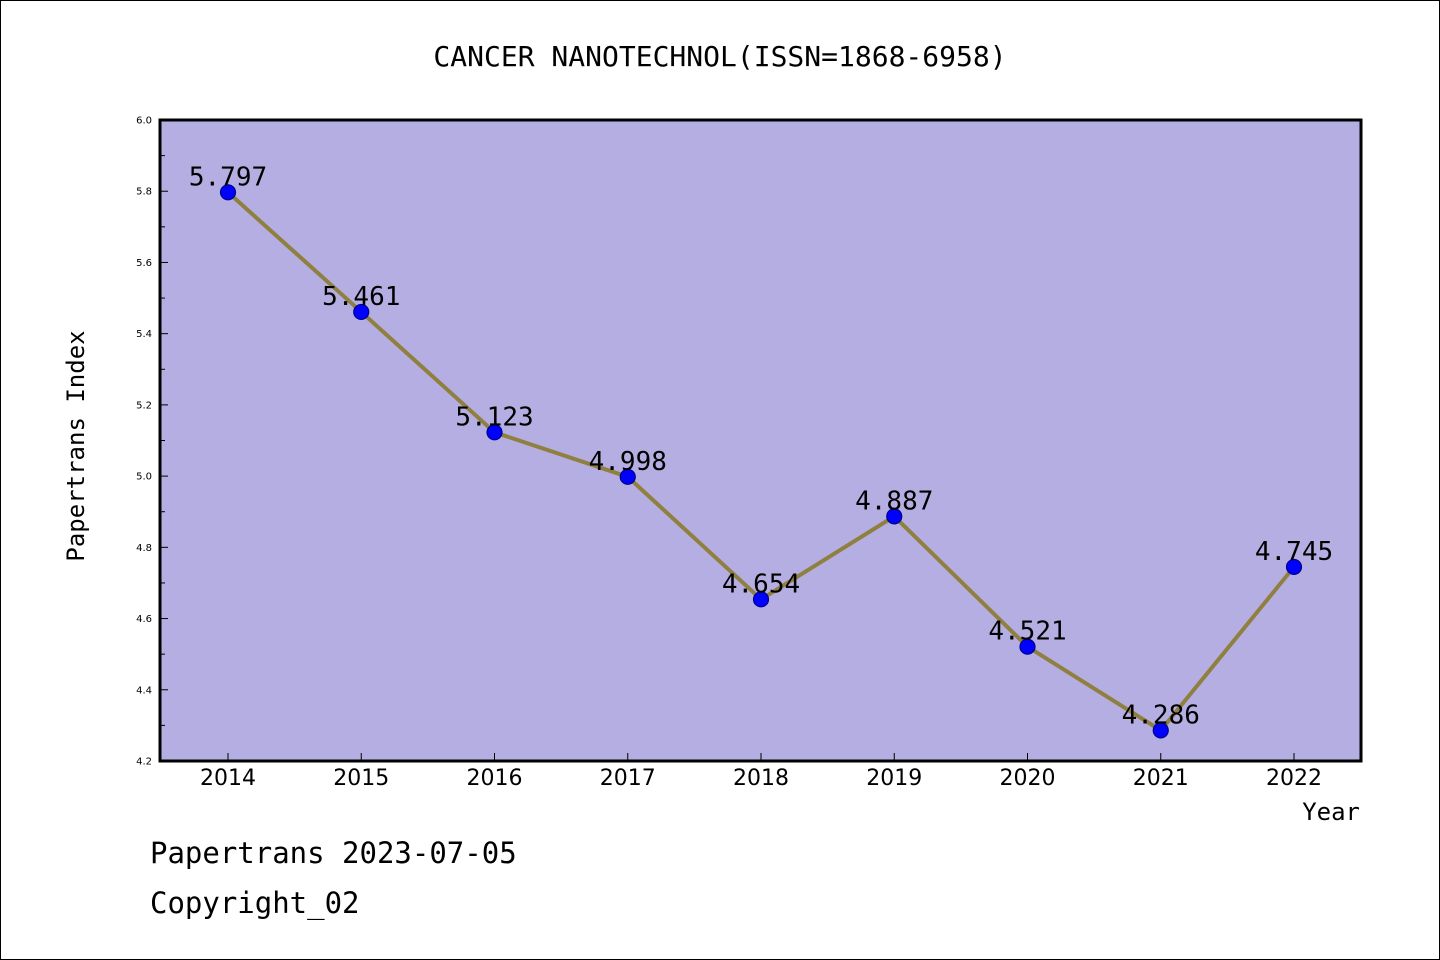  Describe the element at coordinates (1161, 715) in the screenshot. I see `data-label: 4.286` at that location.